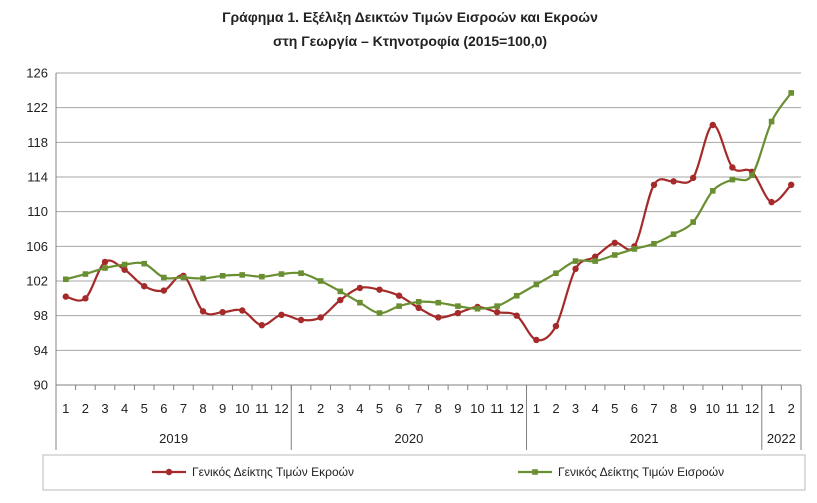 The image size is (817, 503). What do you see at coordinates (173, 438) in the screenshot?
I see `year-label: 2019` at bounding box center [173, 438].